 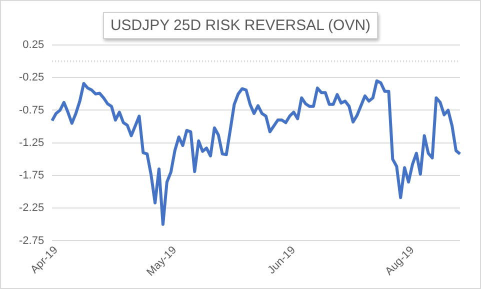 What do you see at coordinates (31, 208) in the screenshot?
I see `y-tick-label: -2.25` at bounding box center [31, 208].